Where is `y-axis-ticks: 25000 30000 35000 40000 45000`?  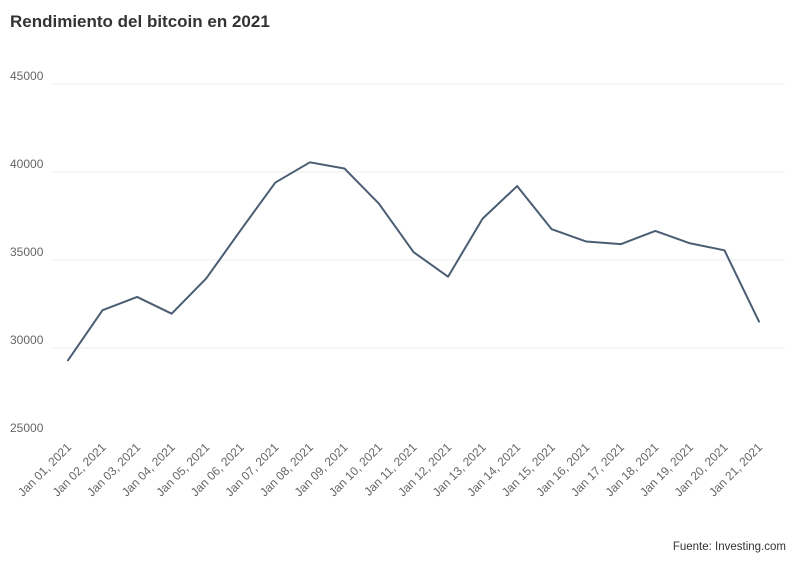
y-axis-ticks: 25000 30000 35000 40000 45000 is located at coordinates (27, 252).